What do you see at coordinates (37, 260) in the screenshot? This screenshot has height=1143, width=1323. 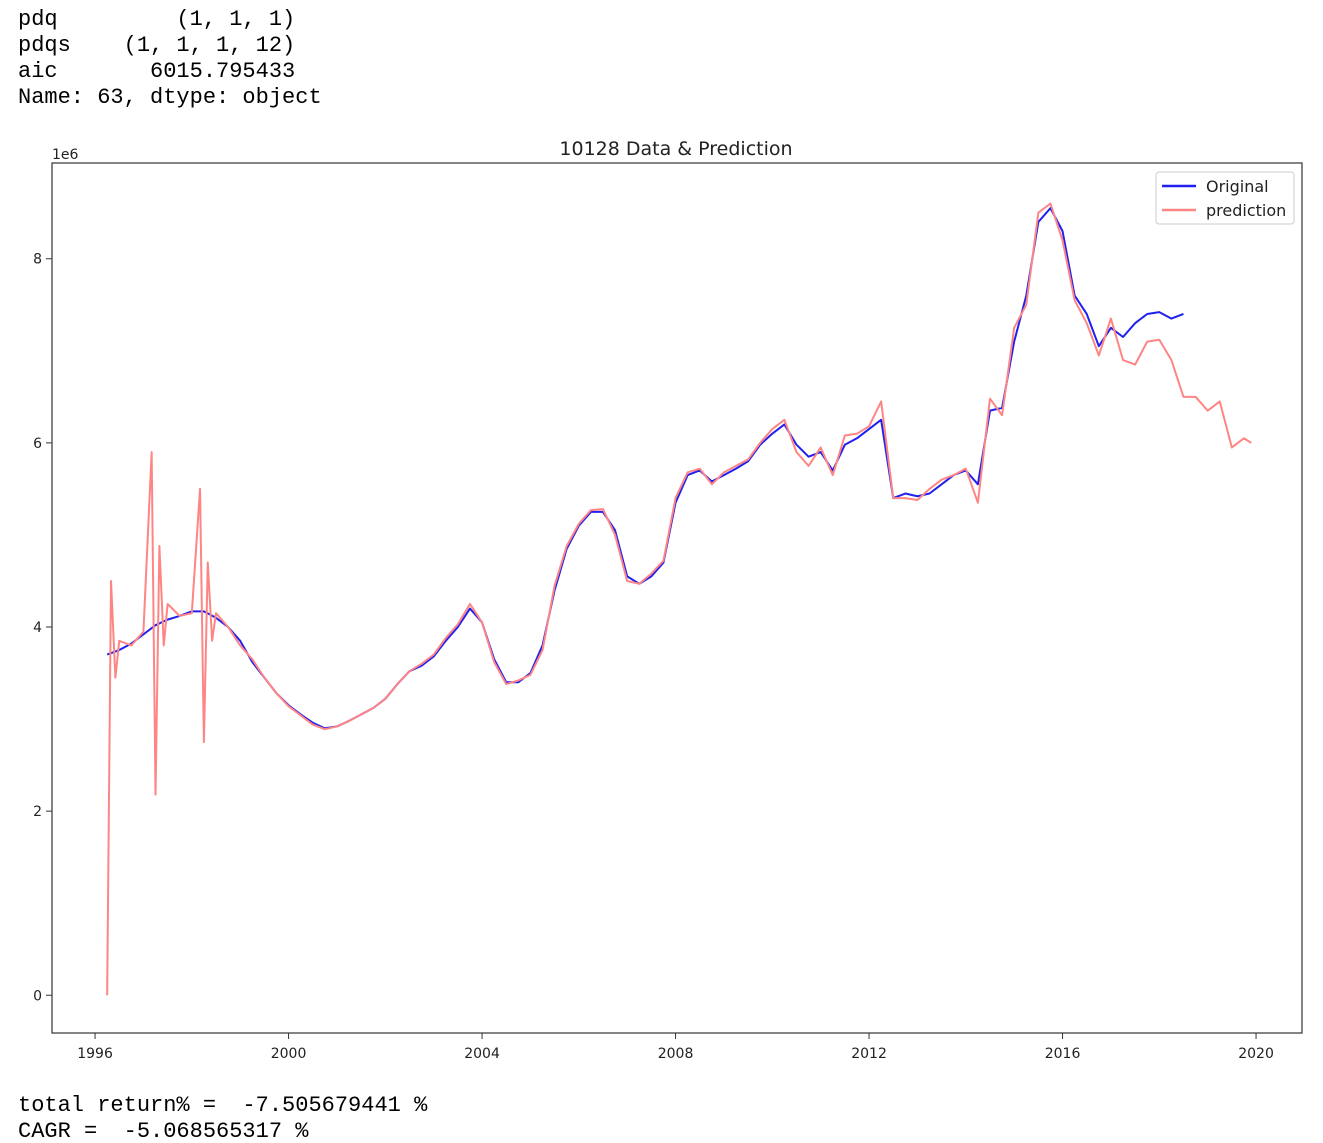 I see `y-tick-label: 8` at bounding box center [37, 260].